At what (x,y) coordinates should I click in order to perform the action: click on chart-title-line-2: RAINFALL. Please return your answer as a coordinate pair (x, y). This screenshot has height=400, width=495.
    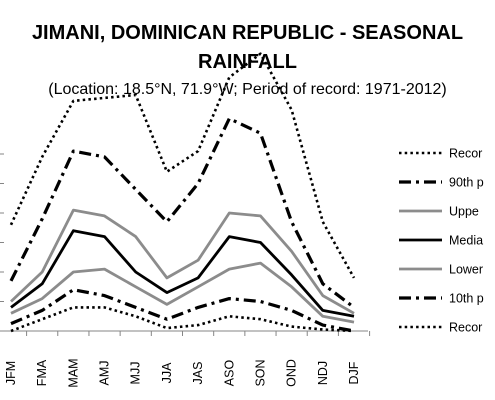
    Looking at the image, I should click on (247, 62).